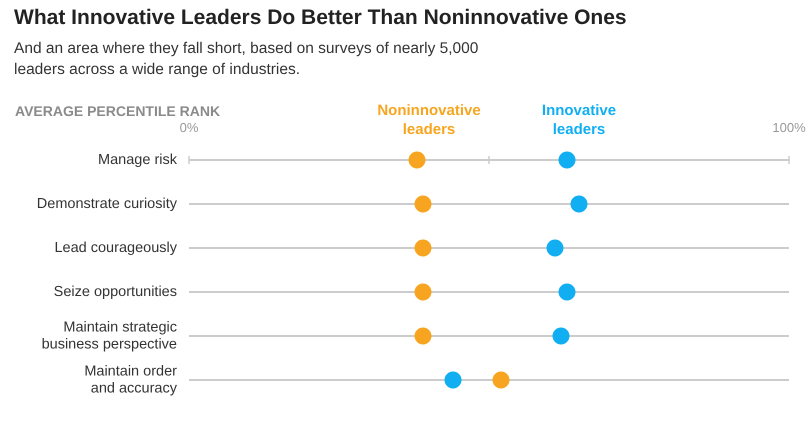  I want to click on chart-subtitle: And an area where they fall short, based on surveys of nearly 5,000 leaders across a wide range of industries., so click(247, 59).